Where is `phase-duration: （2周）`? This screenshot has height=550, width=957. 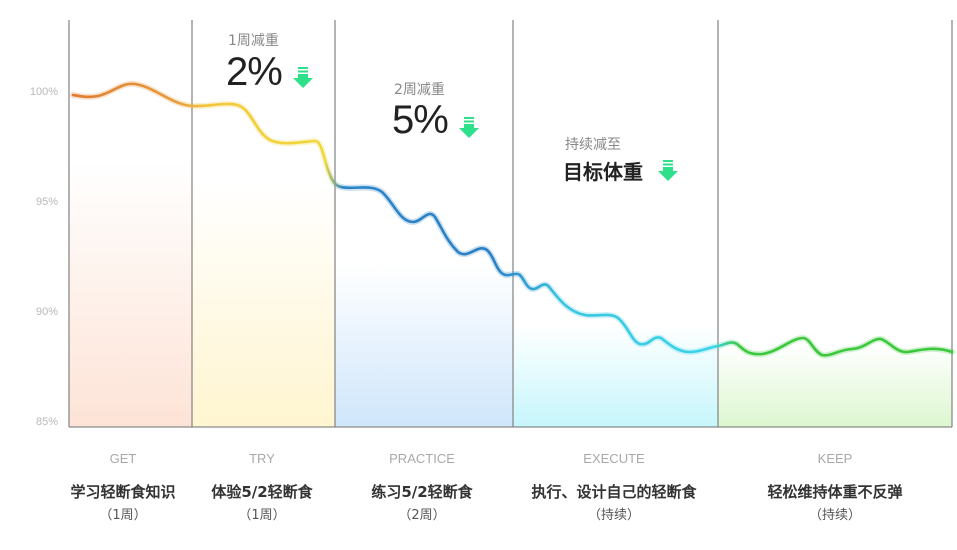
phase-duration: （2周） is located at coordinates (422, 515).